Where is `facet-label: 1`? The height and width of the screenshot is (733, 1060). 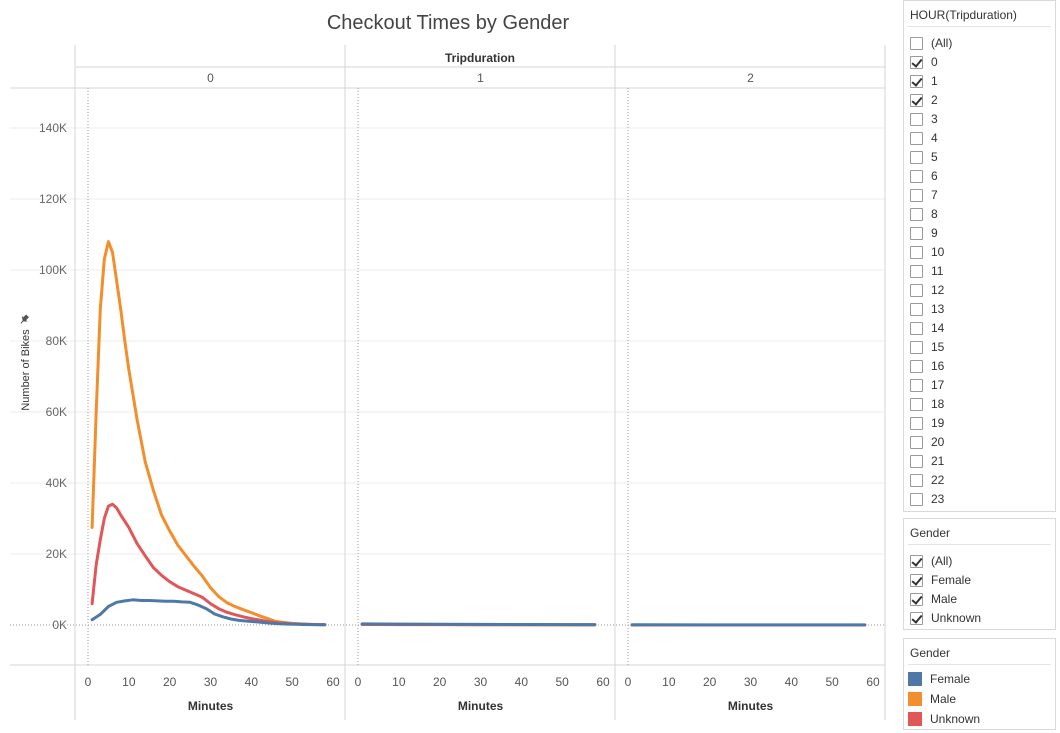 facet-label: 1 is located at coordinates (480, 78).